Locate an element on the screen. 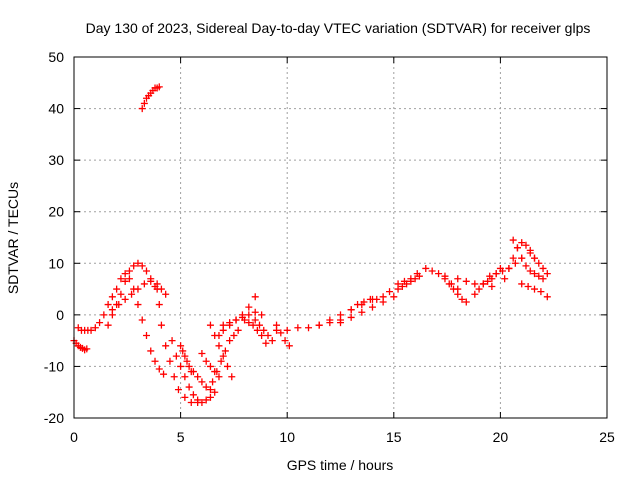 Image resolution: width=640 pixels, height=480 pixels. series-arc4 is located at coordinates (140, 324).